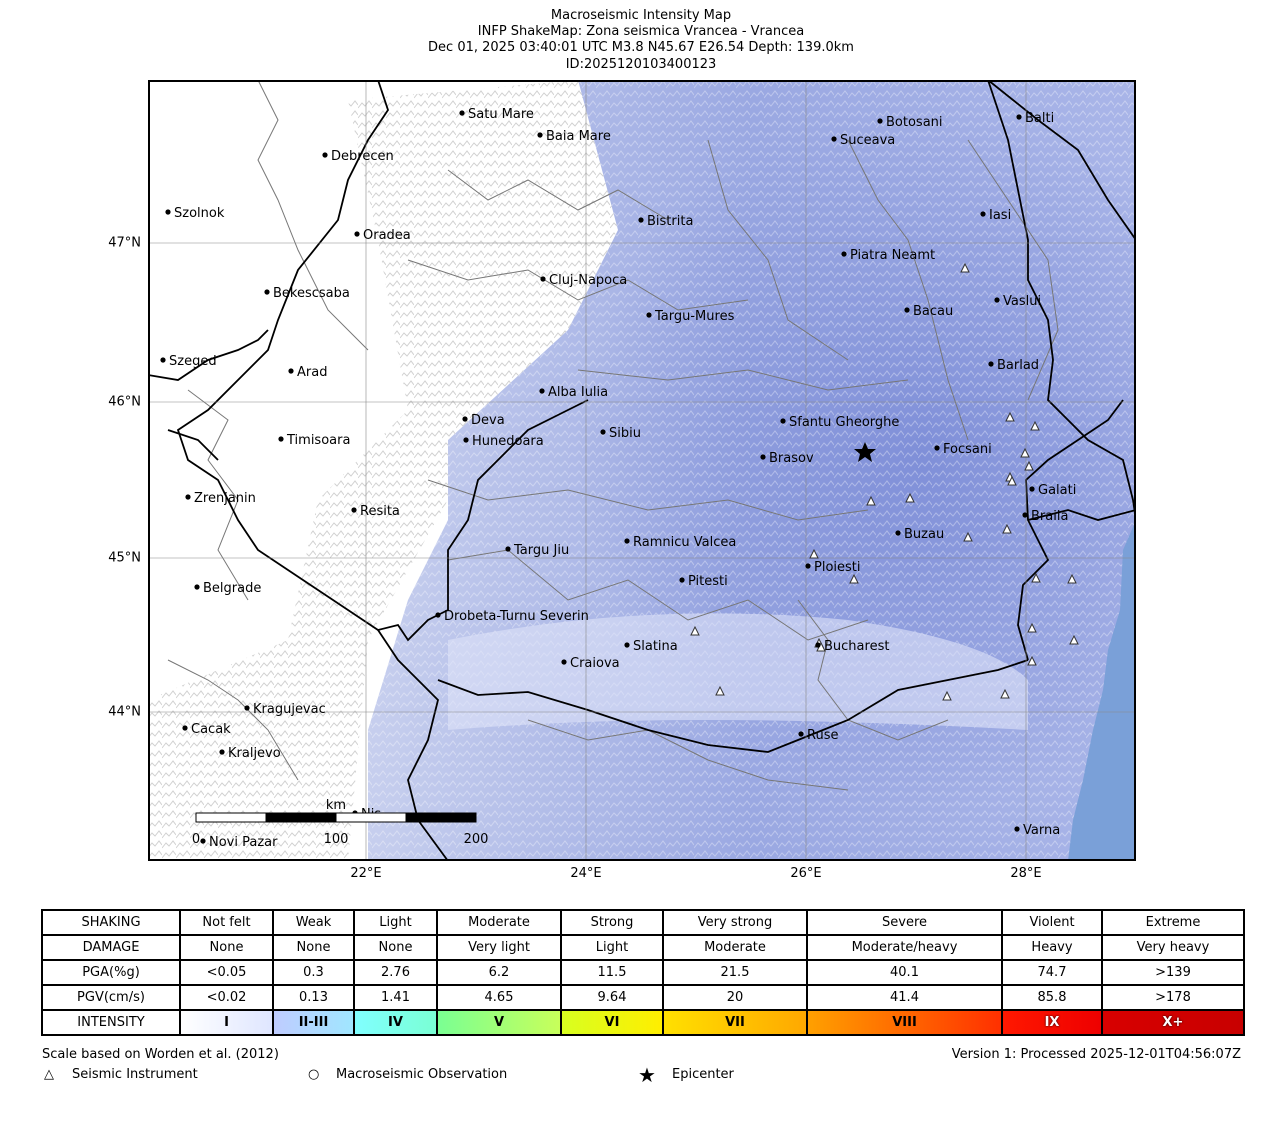  What do you see at coordinates (852, 646) in the screenshot?
I see `city-bucharest: Bucharest` at bounding box center [852, 646].